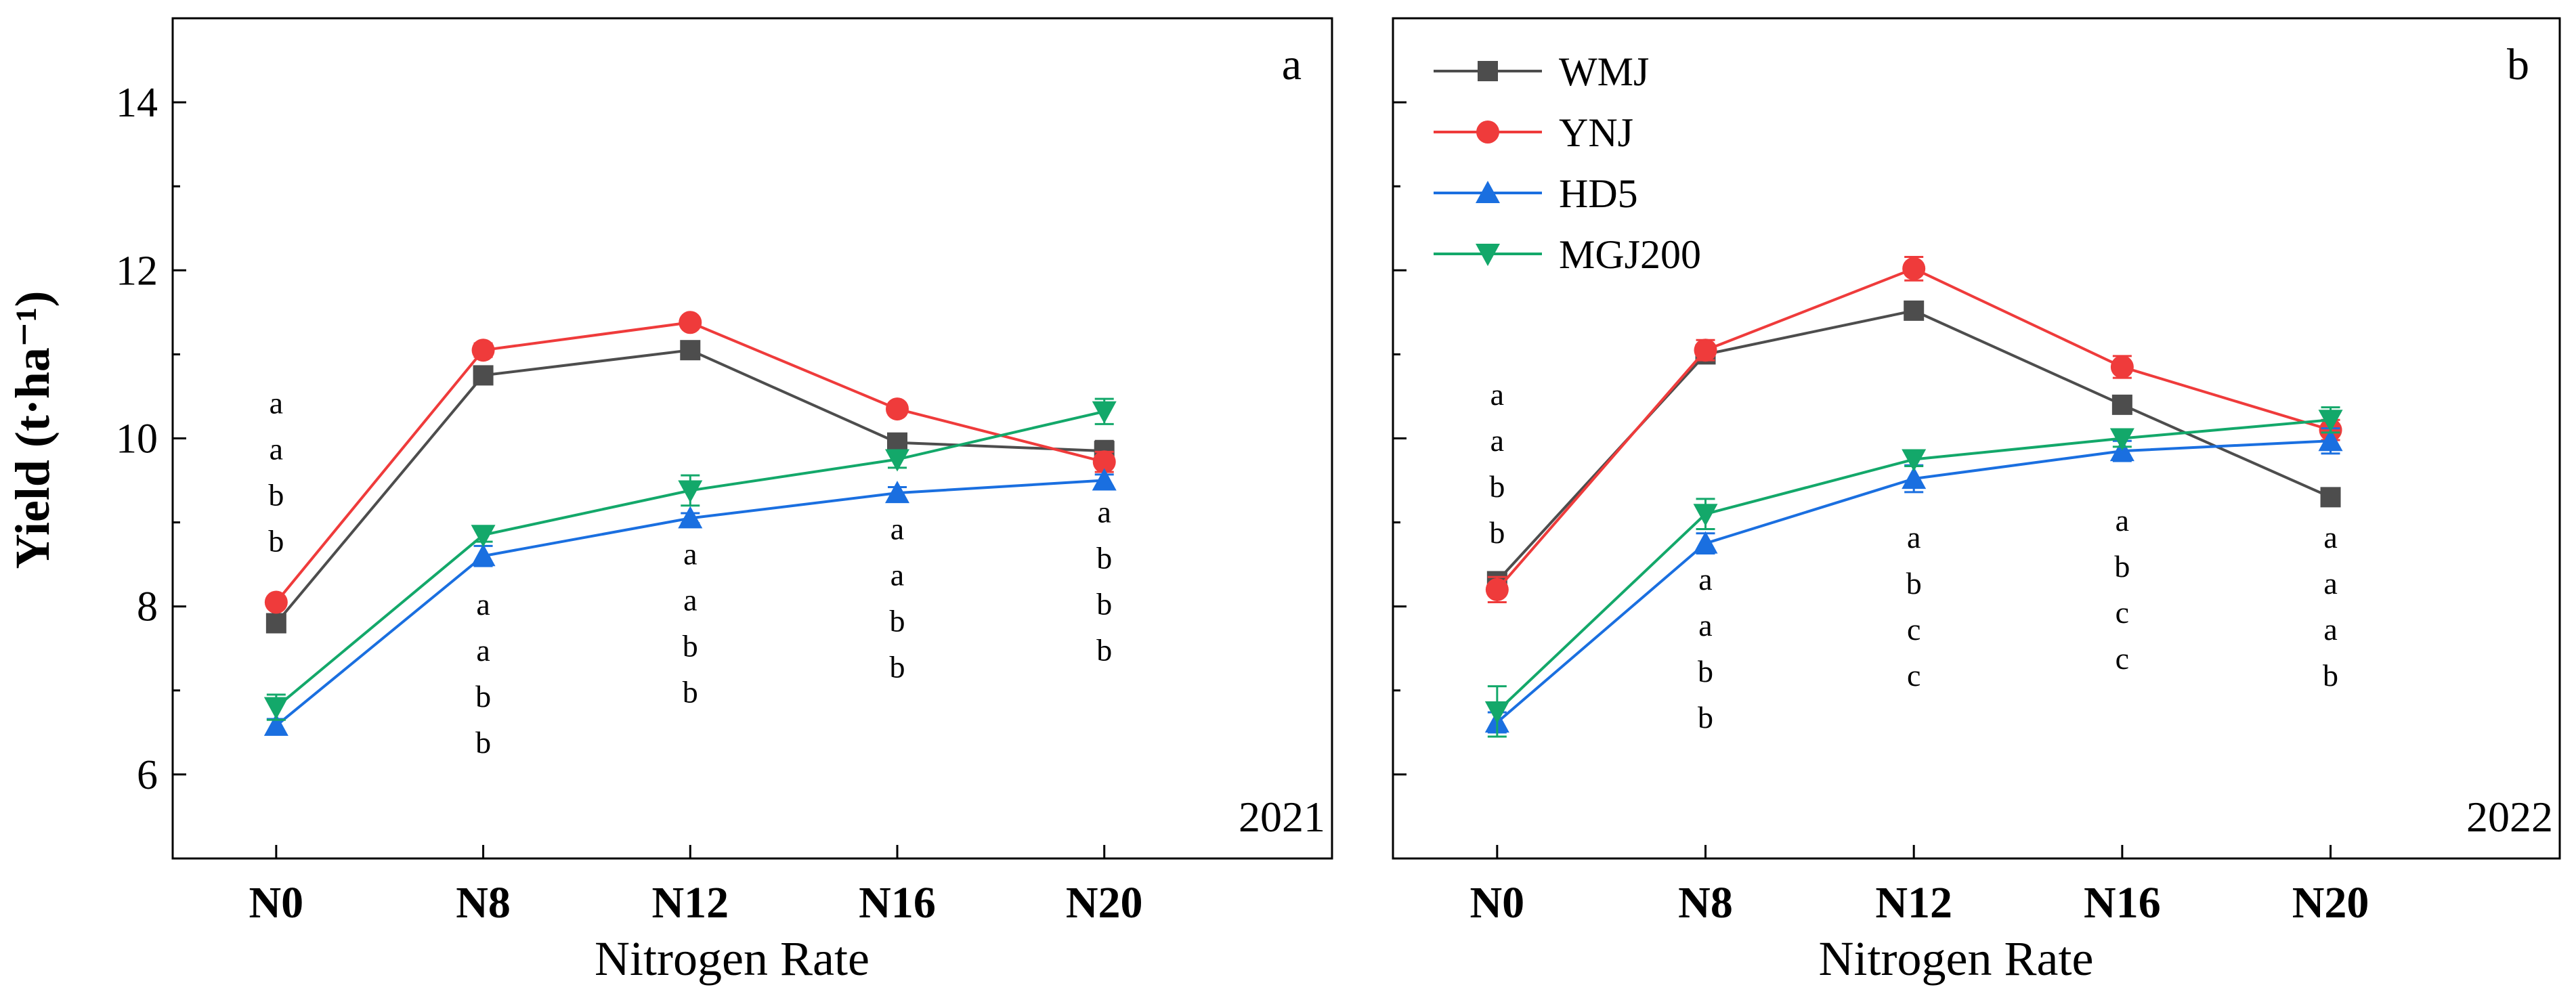 This screenshot has width=2576, height=1002. What do you see at coordinates (732, 959) in the screenshot?
I see `panel-a-x-axis-title: Nitrogen Rate` at bounding box center [732, 959].